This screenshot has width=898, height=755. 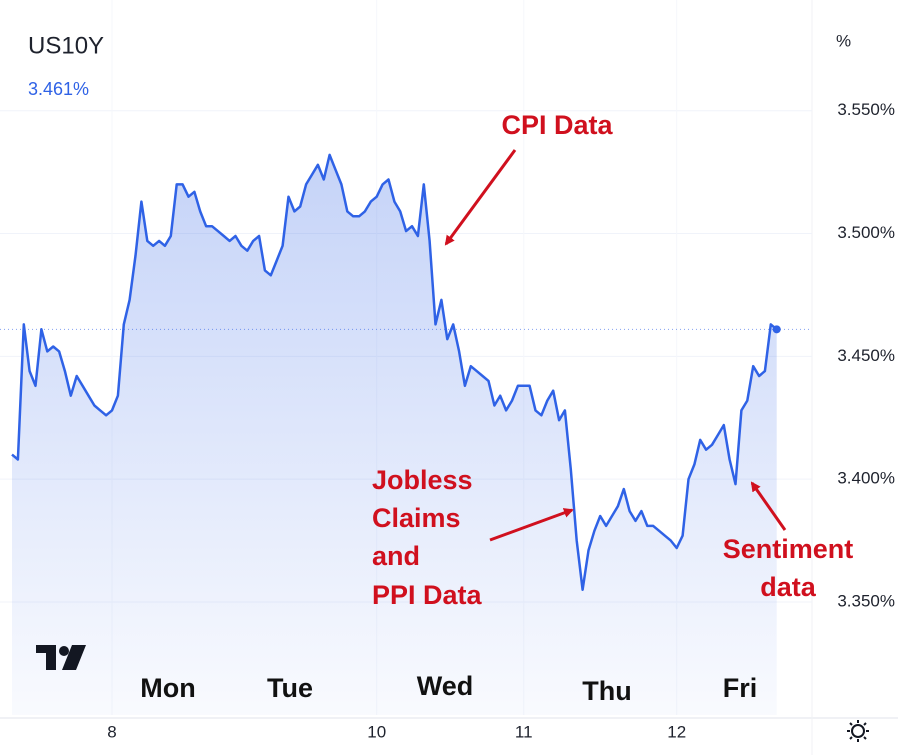 I want to click on chart-title: US10Y, so click(x=66, y=45).